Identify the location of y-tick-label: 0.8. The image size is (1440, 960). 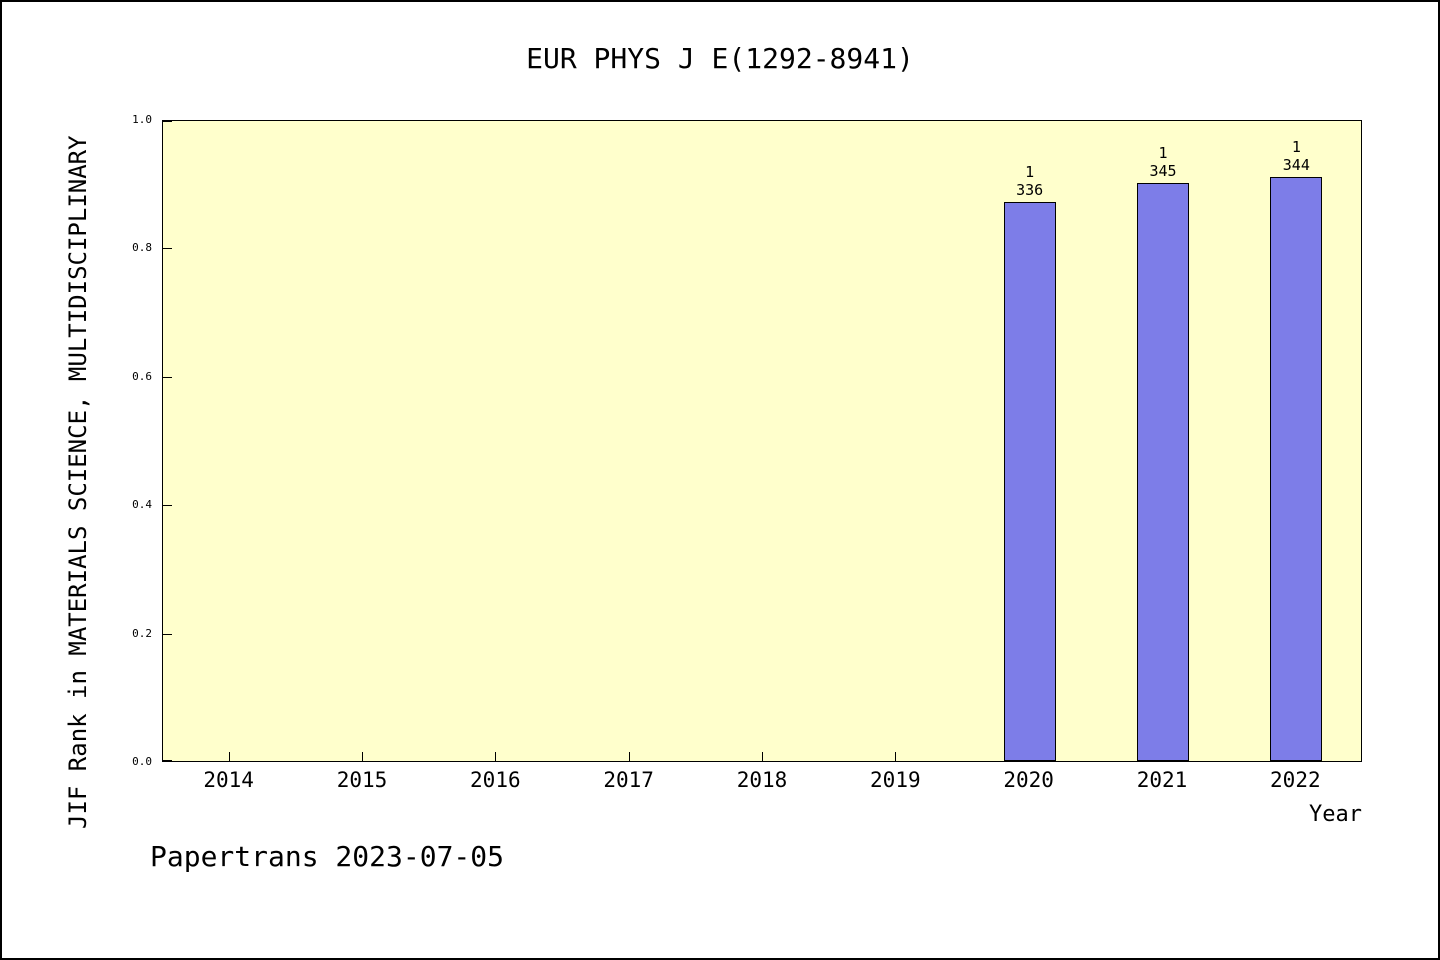
(142, 248).